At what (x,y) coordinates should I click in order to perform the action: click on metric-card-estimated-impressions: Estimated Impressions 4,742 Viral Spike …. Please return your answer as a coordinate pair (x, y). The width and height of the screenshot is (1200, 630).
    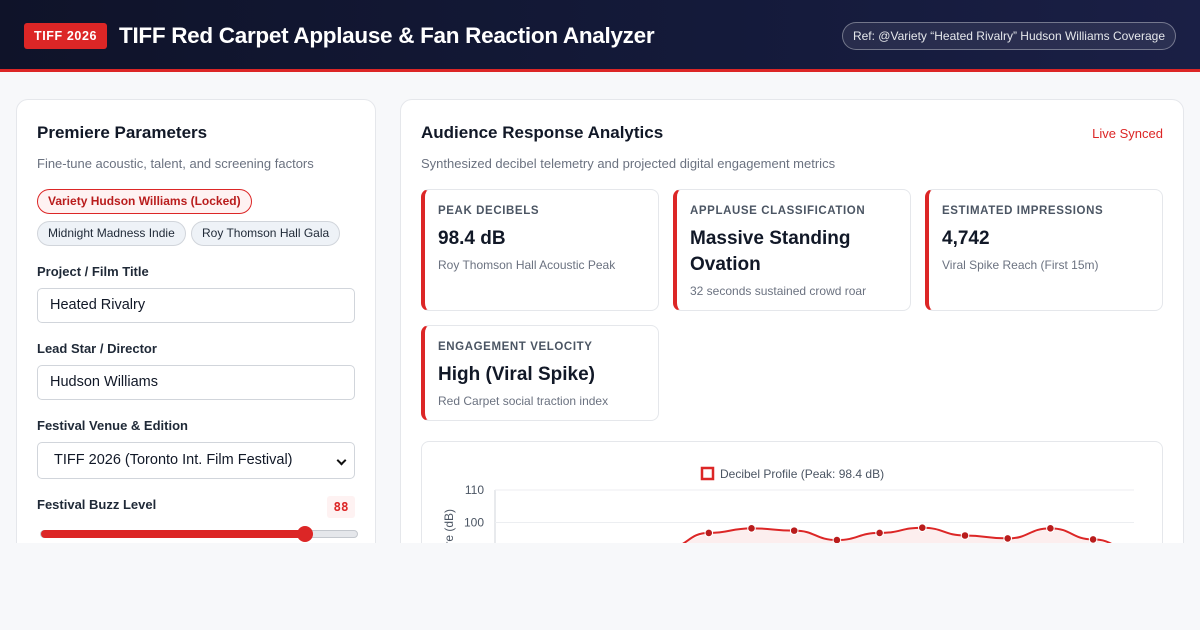
    Looking at the image, I should click on (1044, 250).